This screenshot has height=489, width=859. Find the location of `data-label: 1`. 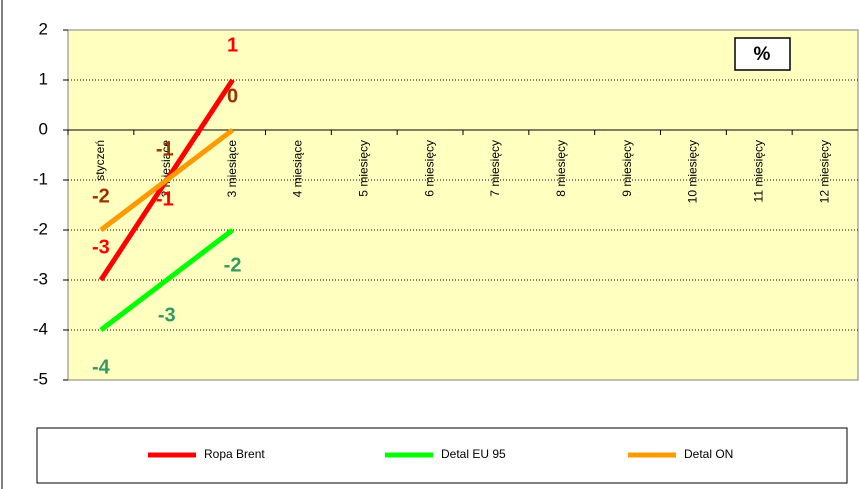

data-label: 1 is located at coordinates (232, 45).